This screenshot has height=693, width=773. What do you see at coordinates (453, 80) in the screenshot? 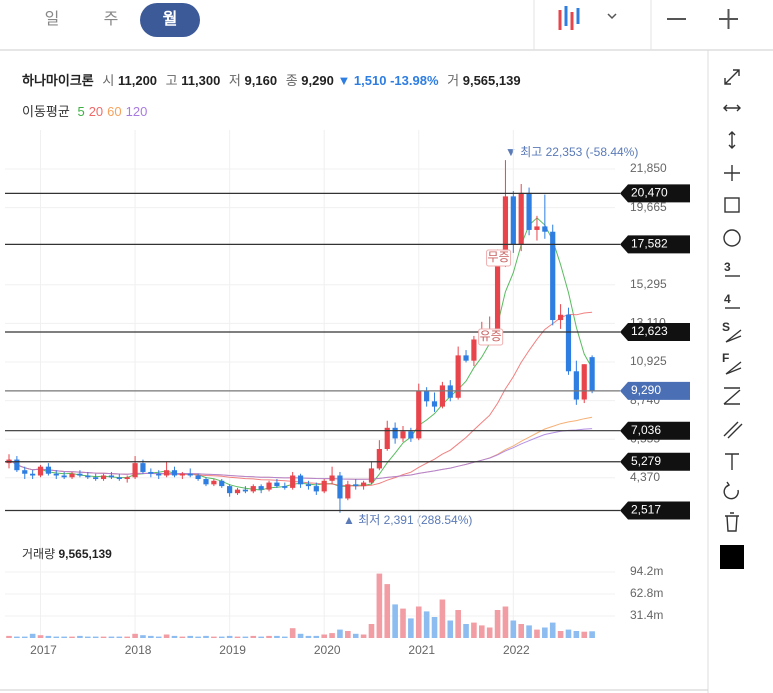
I see `volume-label: 거` at bounding box center [453, 80].